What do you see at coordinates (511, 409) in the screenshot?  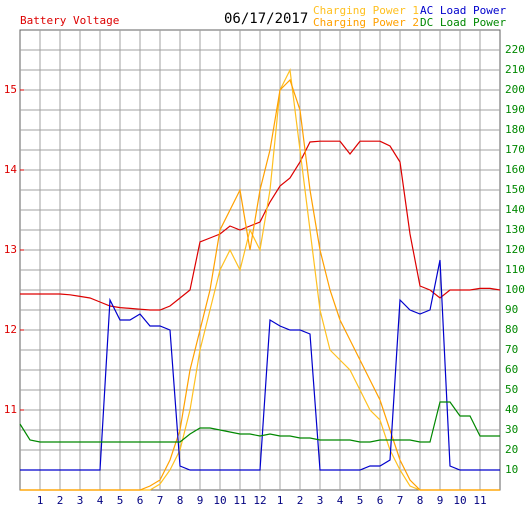 I see `y2-tick-label: 40` at bounding box center [511, 409].